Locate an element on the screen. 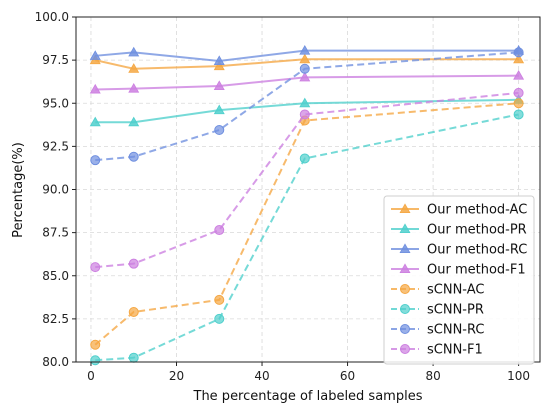 This screenshot has height=413, width=550. x-tick-label: 100 is located at coordinates (518, 376).